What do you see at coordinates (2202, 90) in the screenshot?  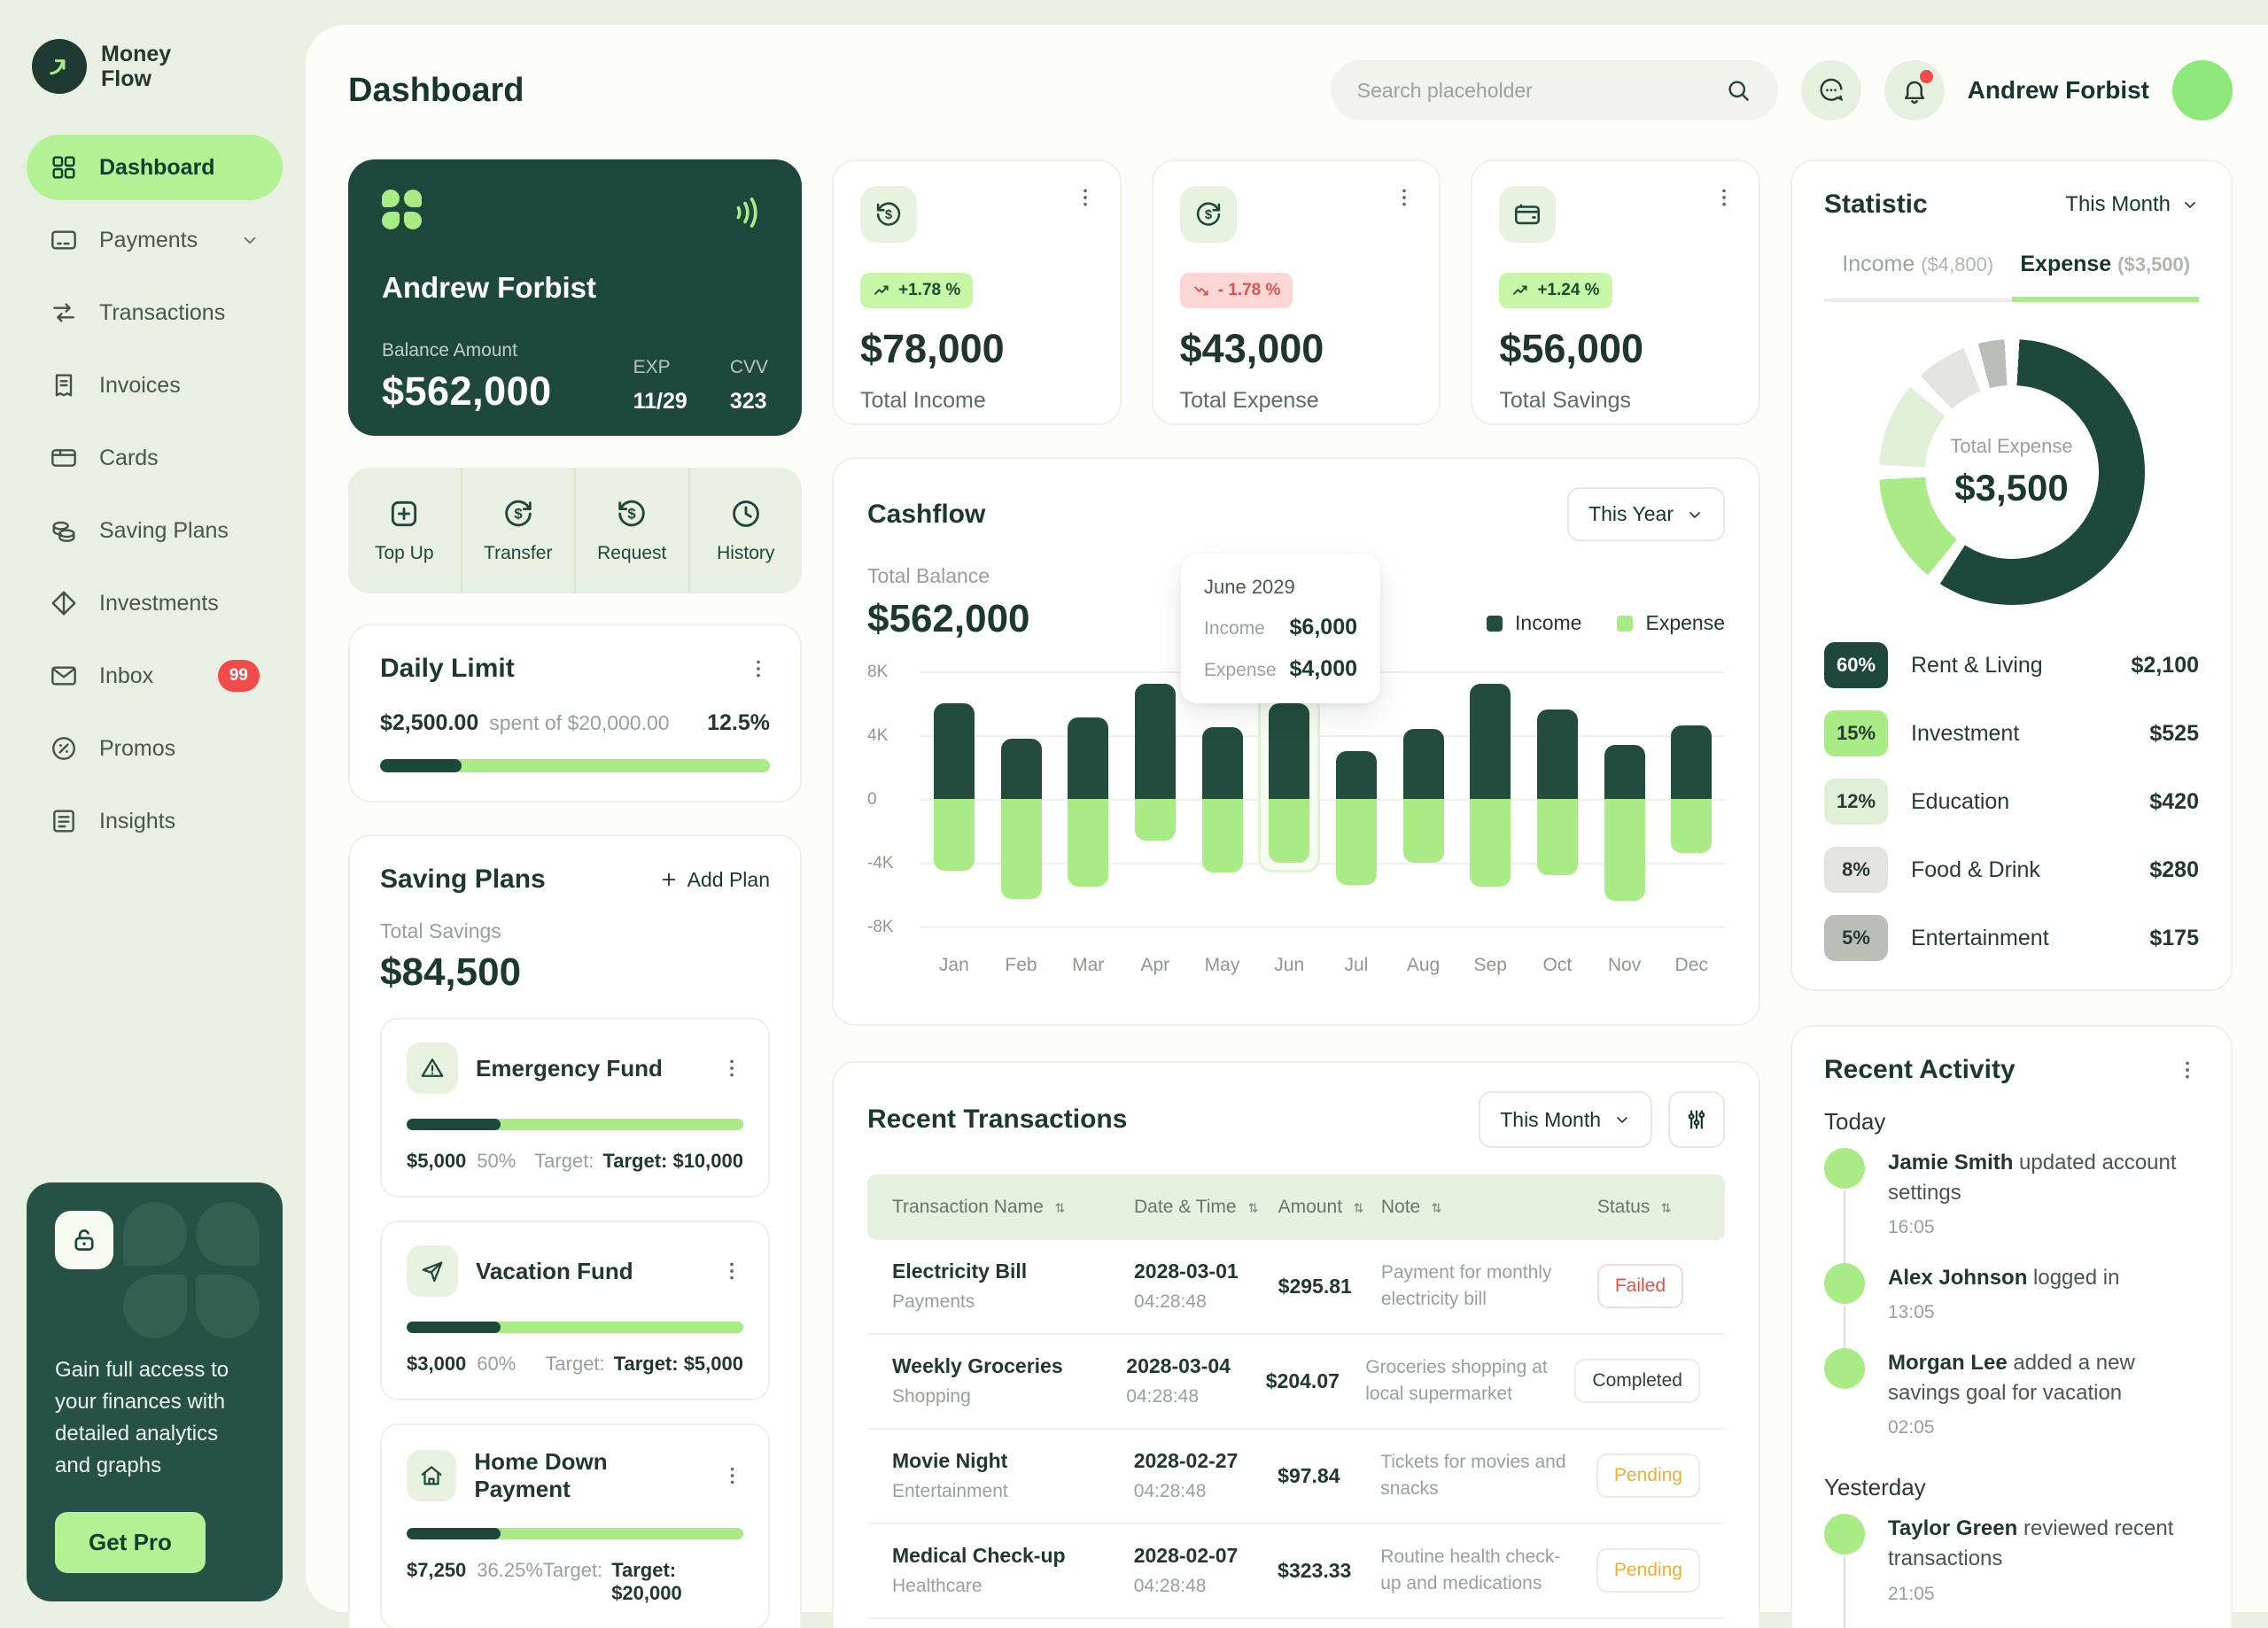 I see `avatar` at bounding box center [2202, 90].